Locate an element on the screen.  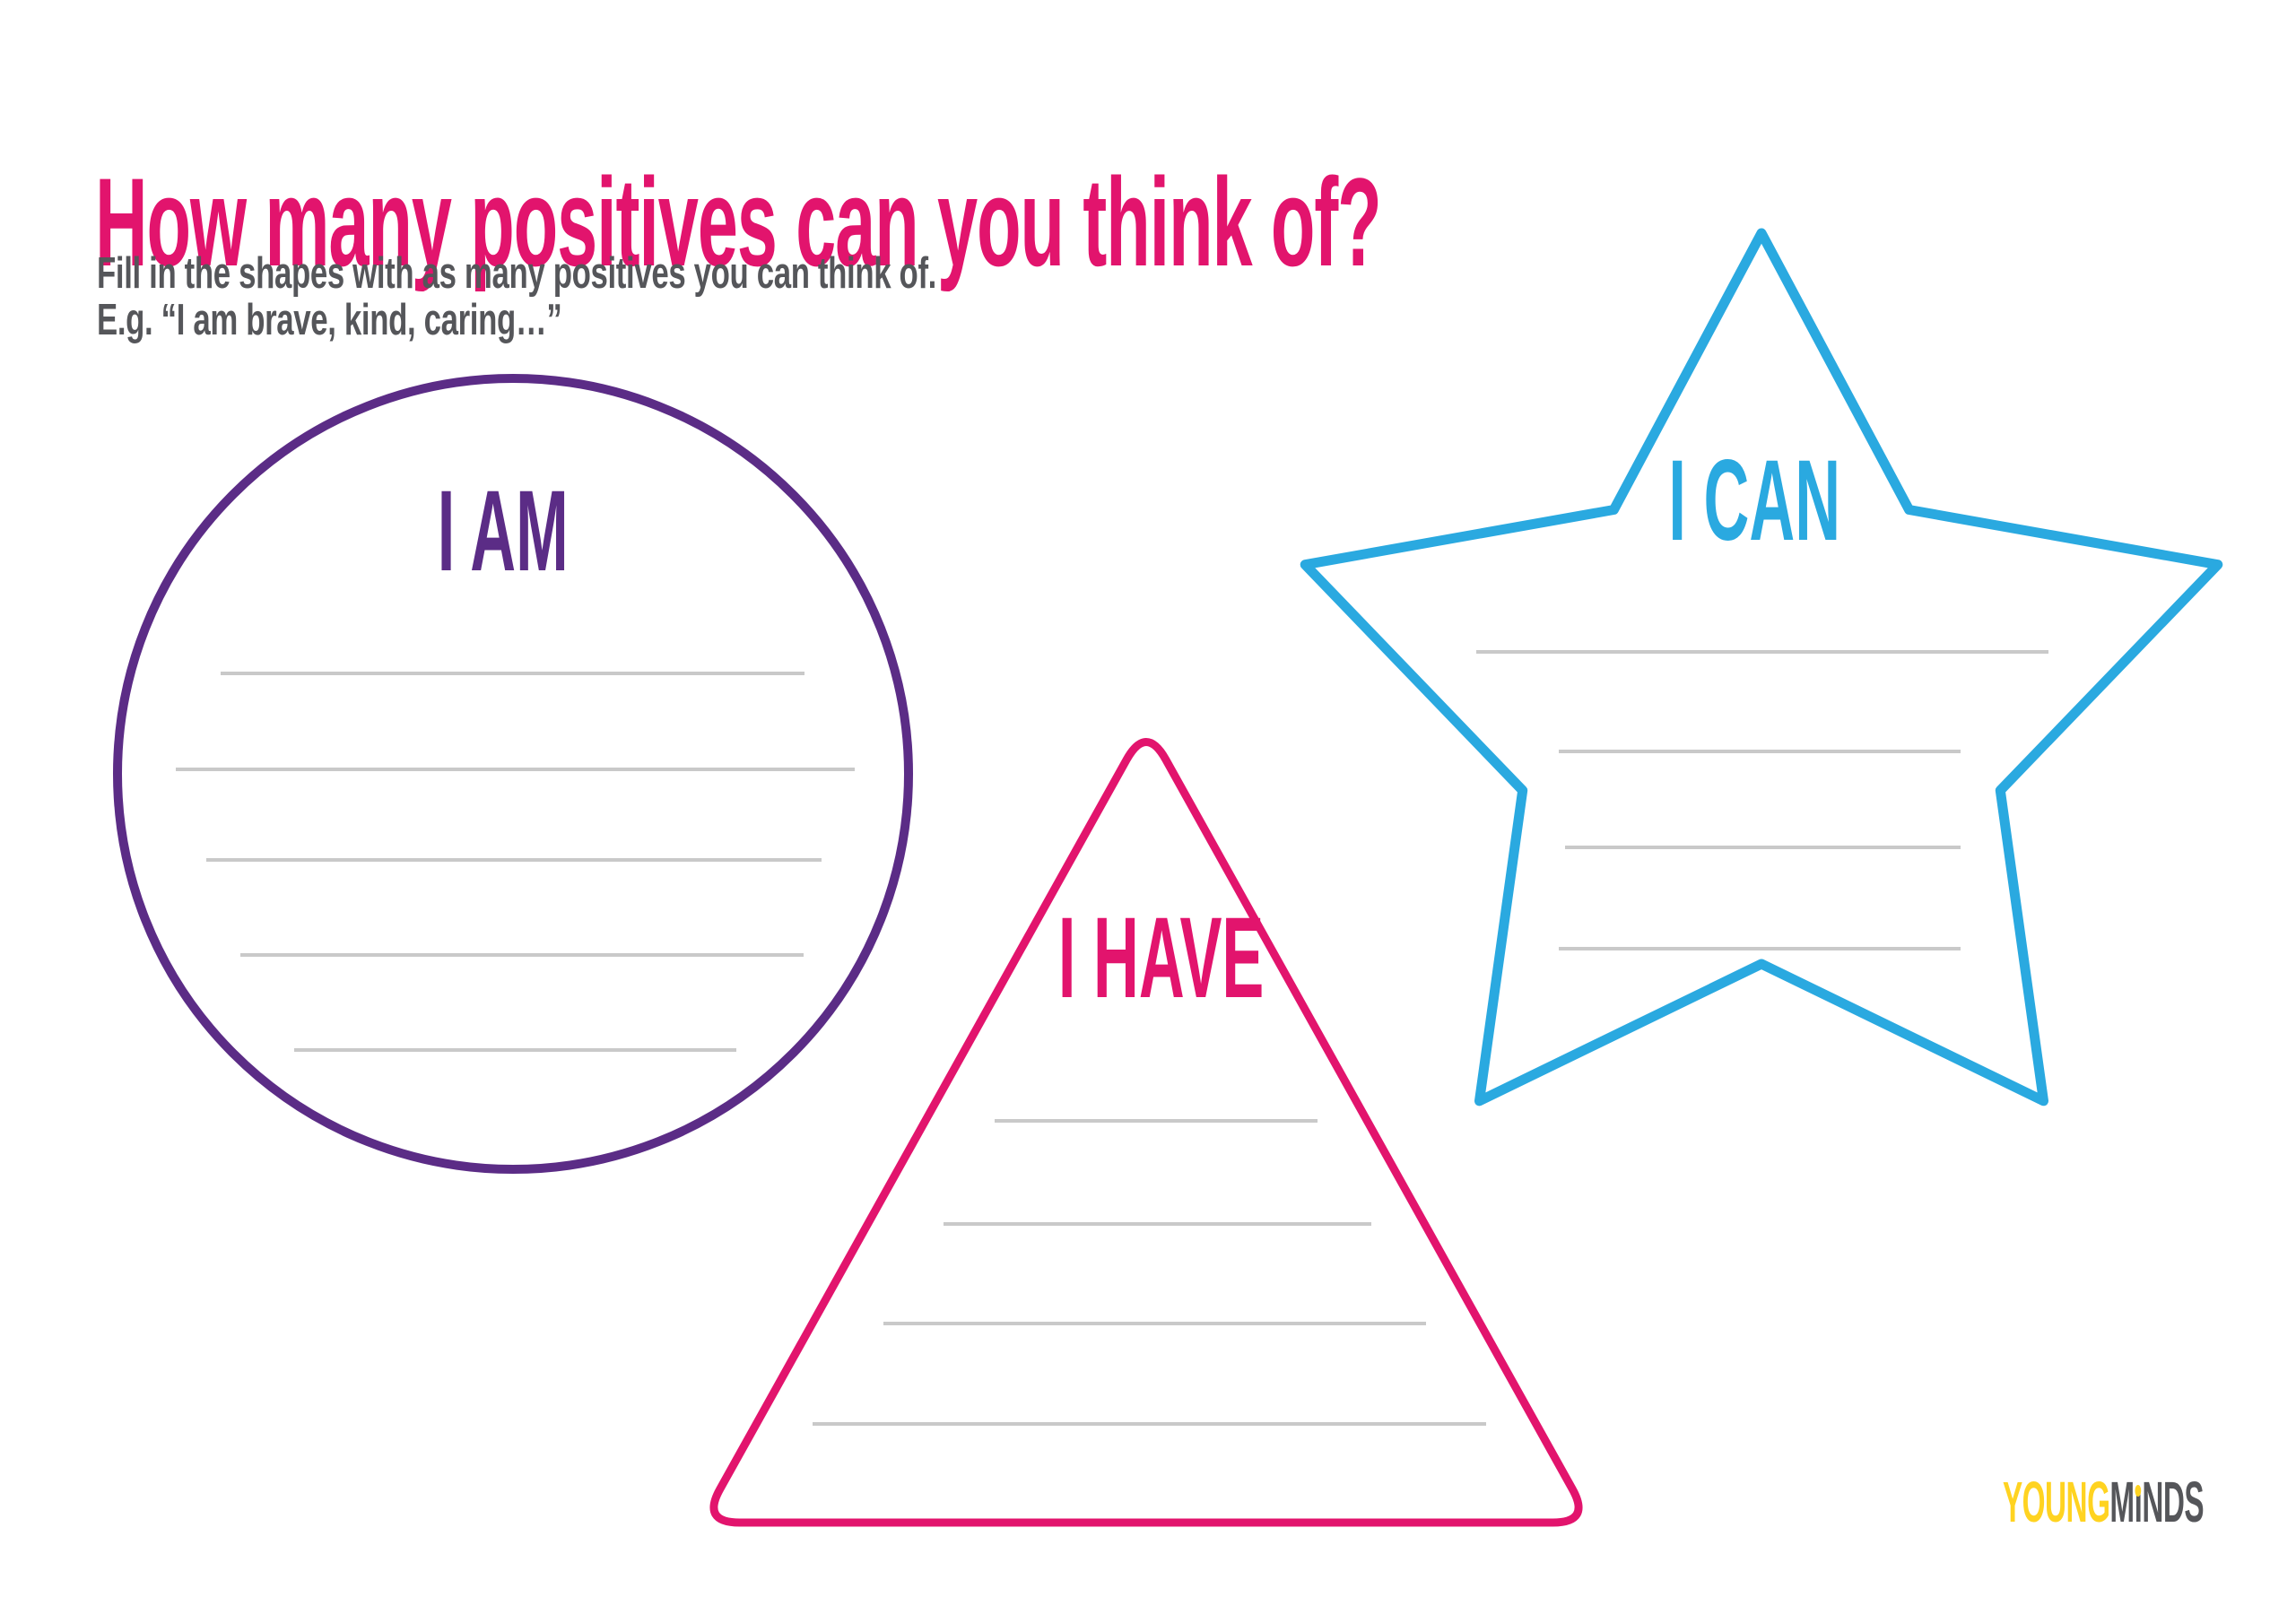
youngminds-logo: YOUNGMı NDS is located at coordinates (2104, 1502).